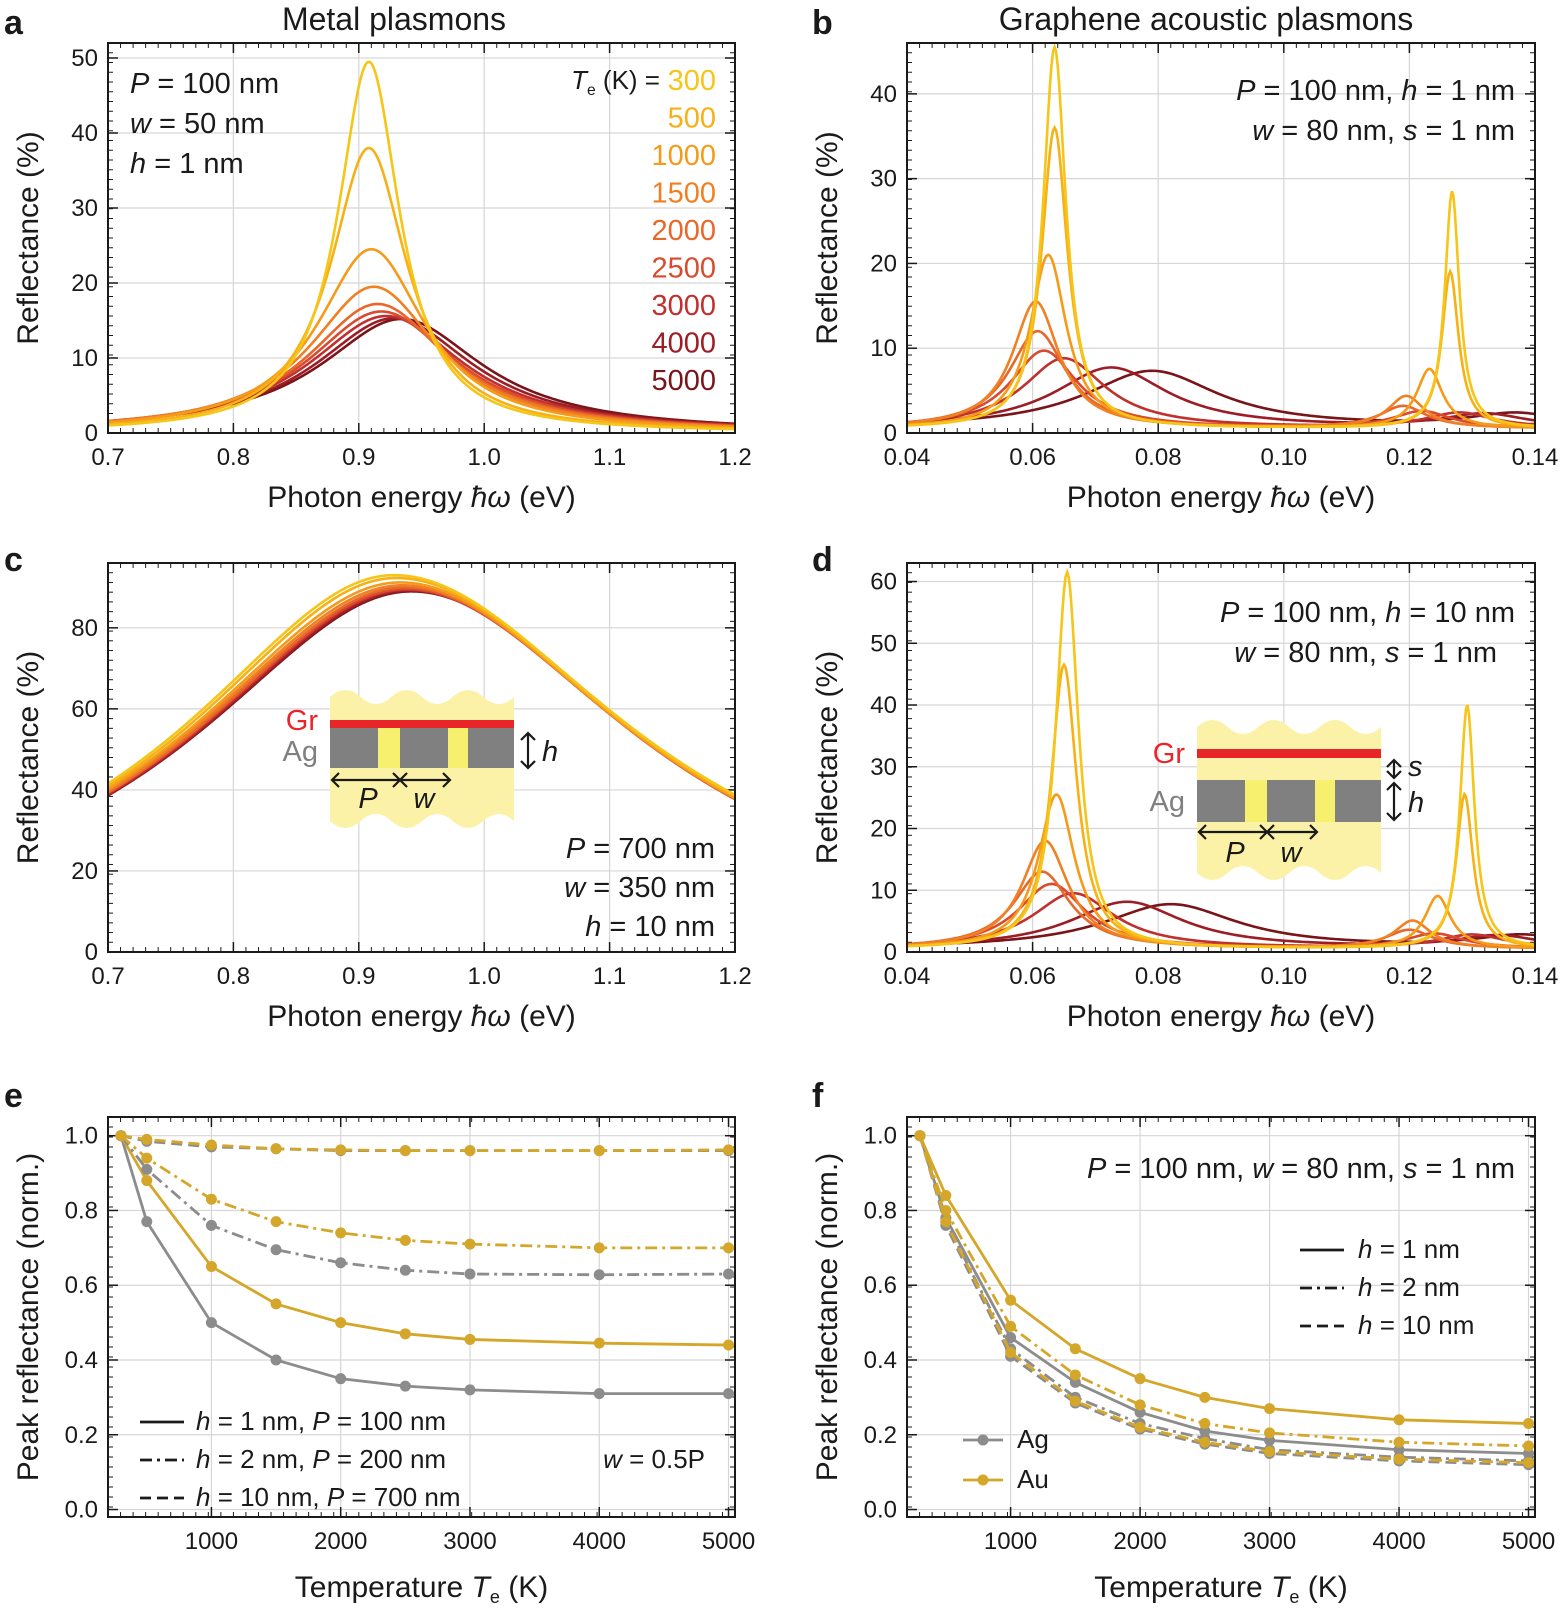 The image size is (1562, 1609). What do you see at coordinates (495, 1597) in the screenshot?
I see `text-span: e` at bounding box center [495, 1597].